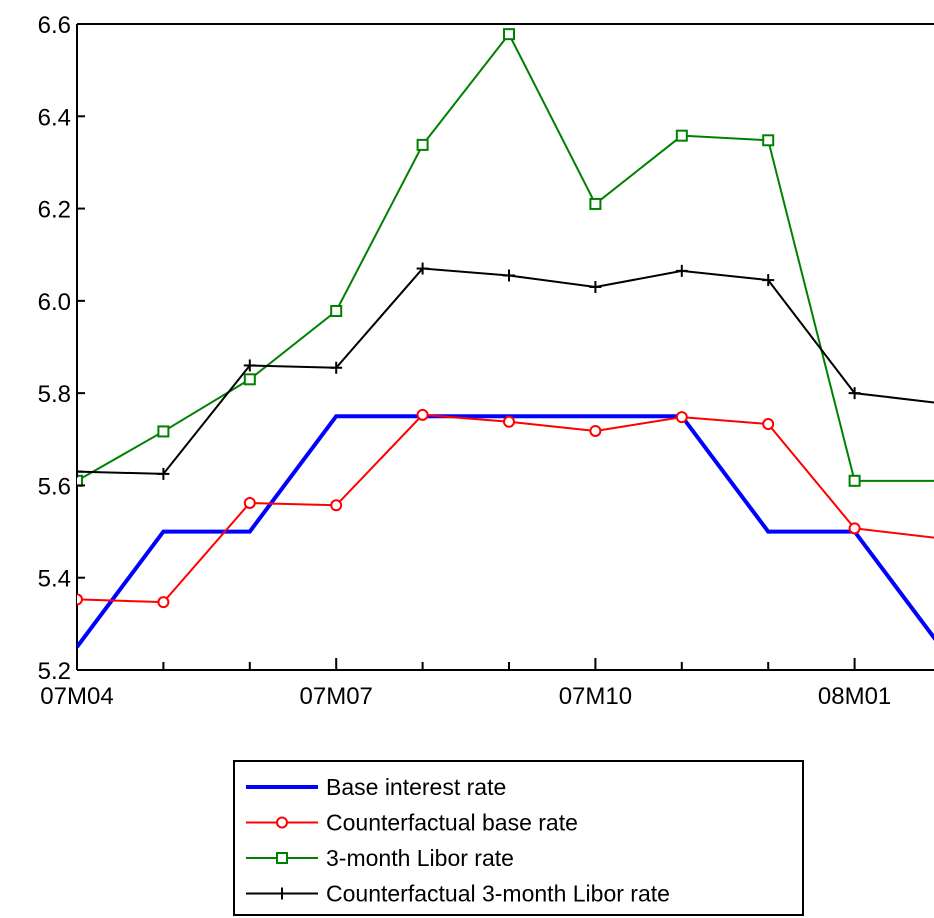 The width and height of the screenshot is (934, 918). I want to click on legend-entry-counterfactual-3-month-libor-rate: Counterfactual 3-month Libor rate, so click(458, 894).